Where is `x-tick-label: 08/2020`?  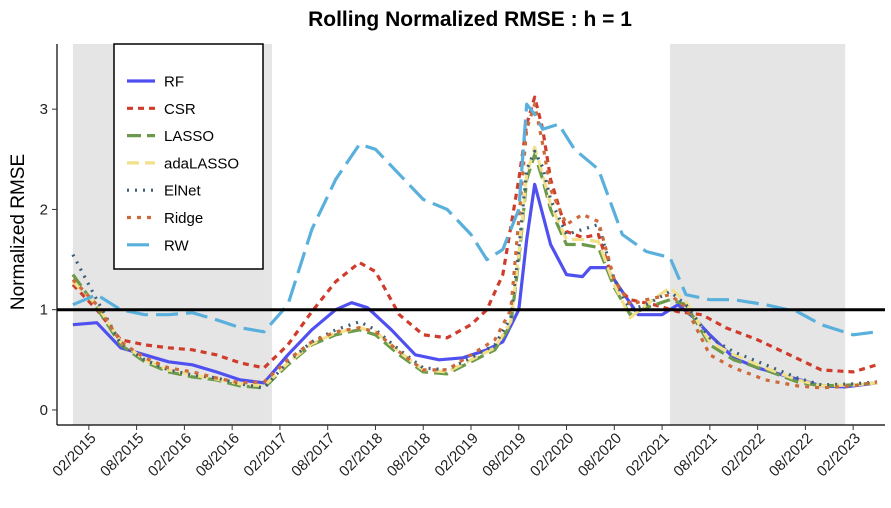
x-tick-label: 08/2020 is located at coordinates (600, 455).